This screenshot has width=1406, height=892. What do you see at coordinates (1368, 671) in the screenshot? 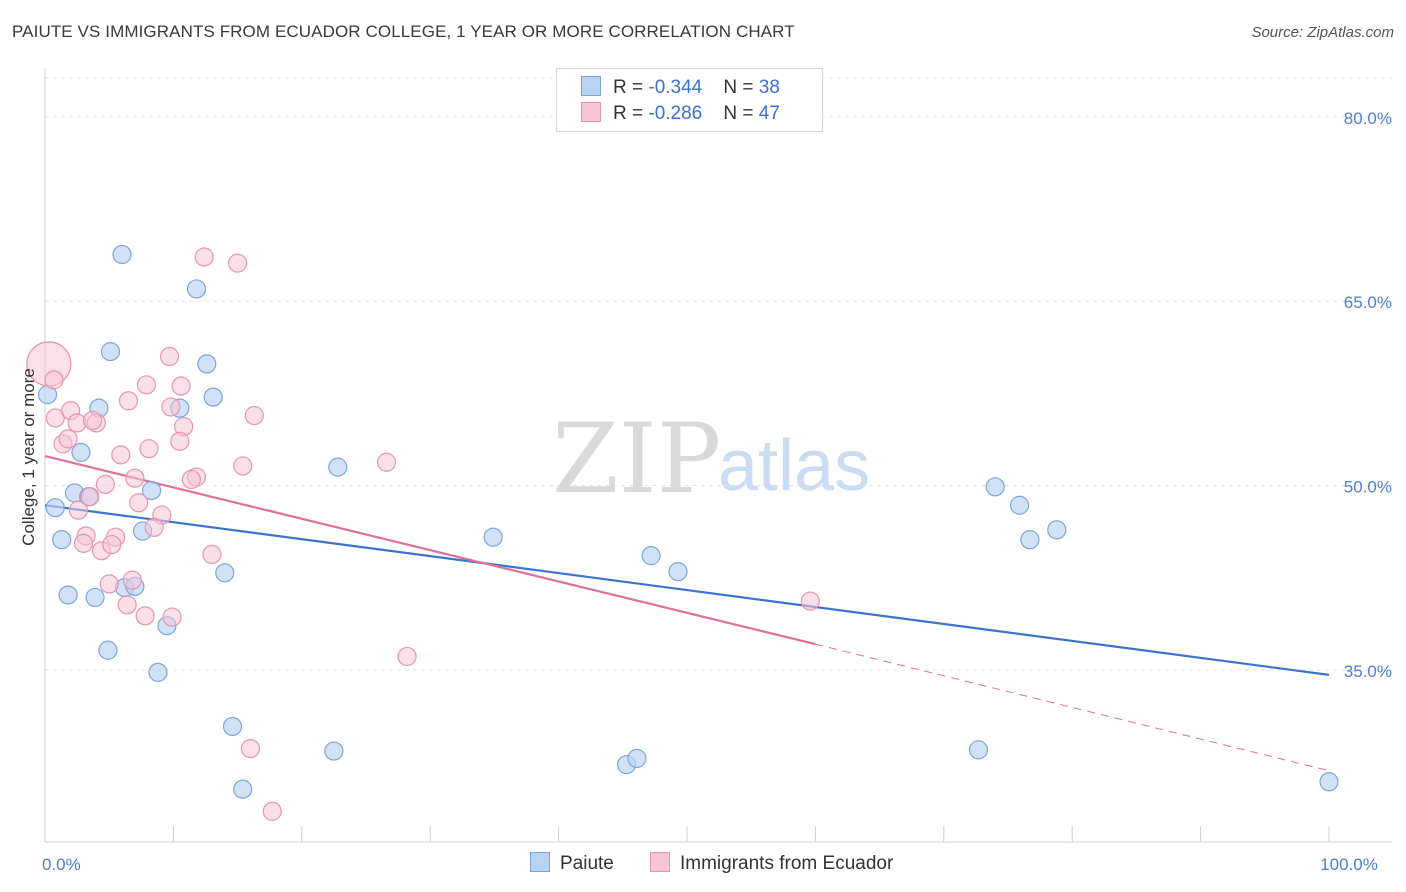
I see `y-tick-label: 35.0%` at bounding box center [1368, 671].